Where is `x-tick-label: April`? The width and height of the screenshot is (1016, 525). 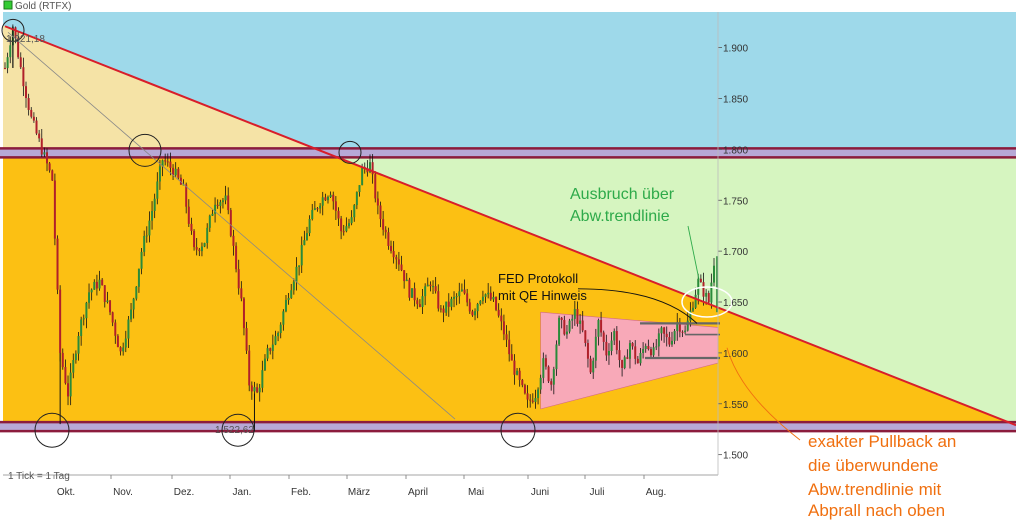
x-tick-label: April is located at coordinates (418, 492).